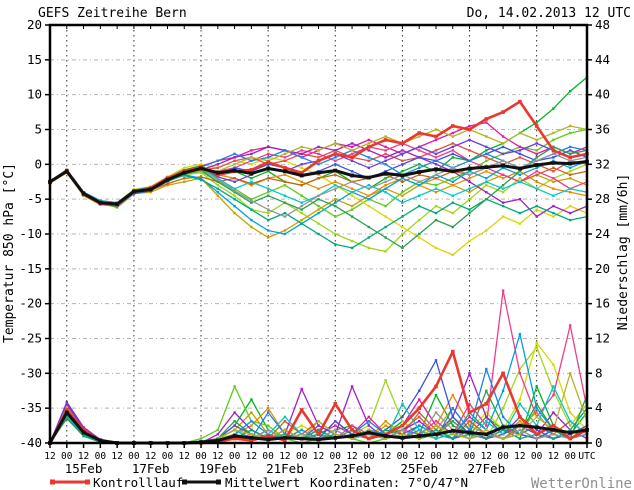  What do you see at coordinates (285, 468) in the screenshot?
I see `x-date-label: 21Feb` at bounding box center [285, 468].